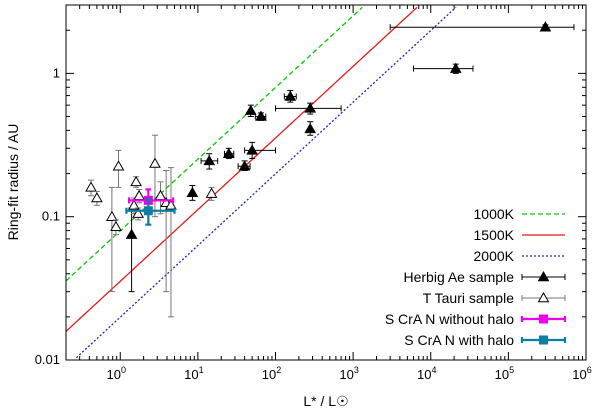  Describe the element at coordinates (458, 277) in the screenshot. I see `legend-label: Herbig Ae sample` at that location.